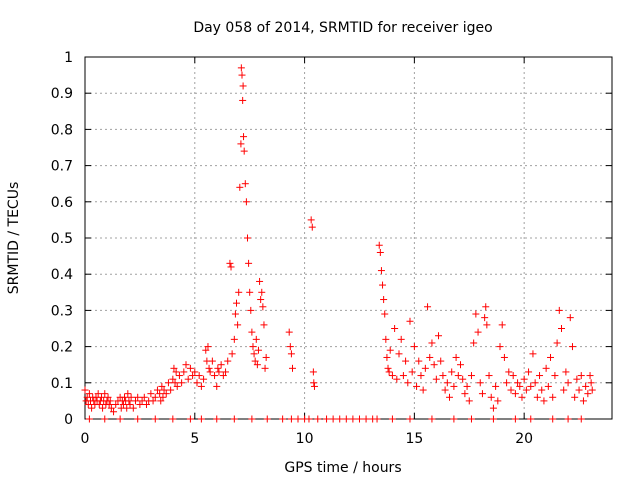 This screenshot has height=480, width=640. Describe the element at coordinates (62, 130) in the screenshot. I see `y-tick-label: 0.8` at that location.